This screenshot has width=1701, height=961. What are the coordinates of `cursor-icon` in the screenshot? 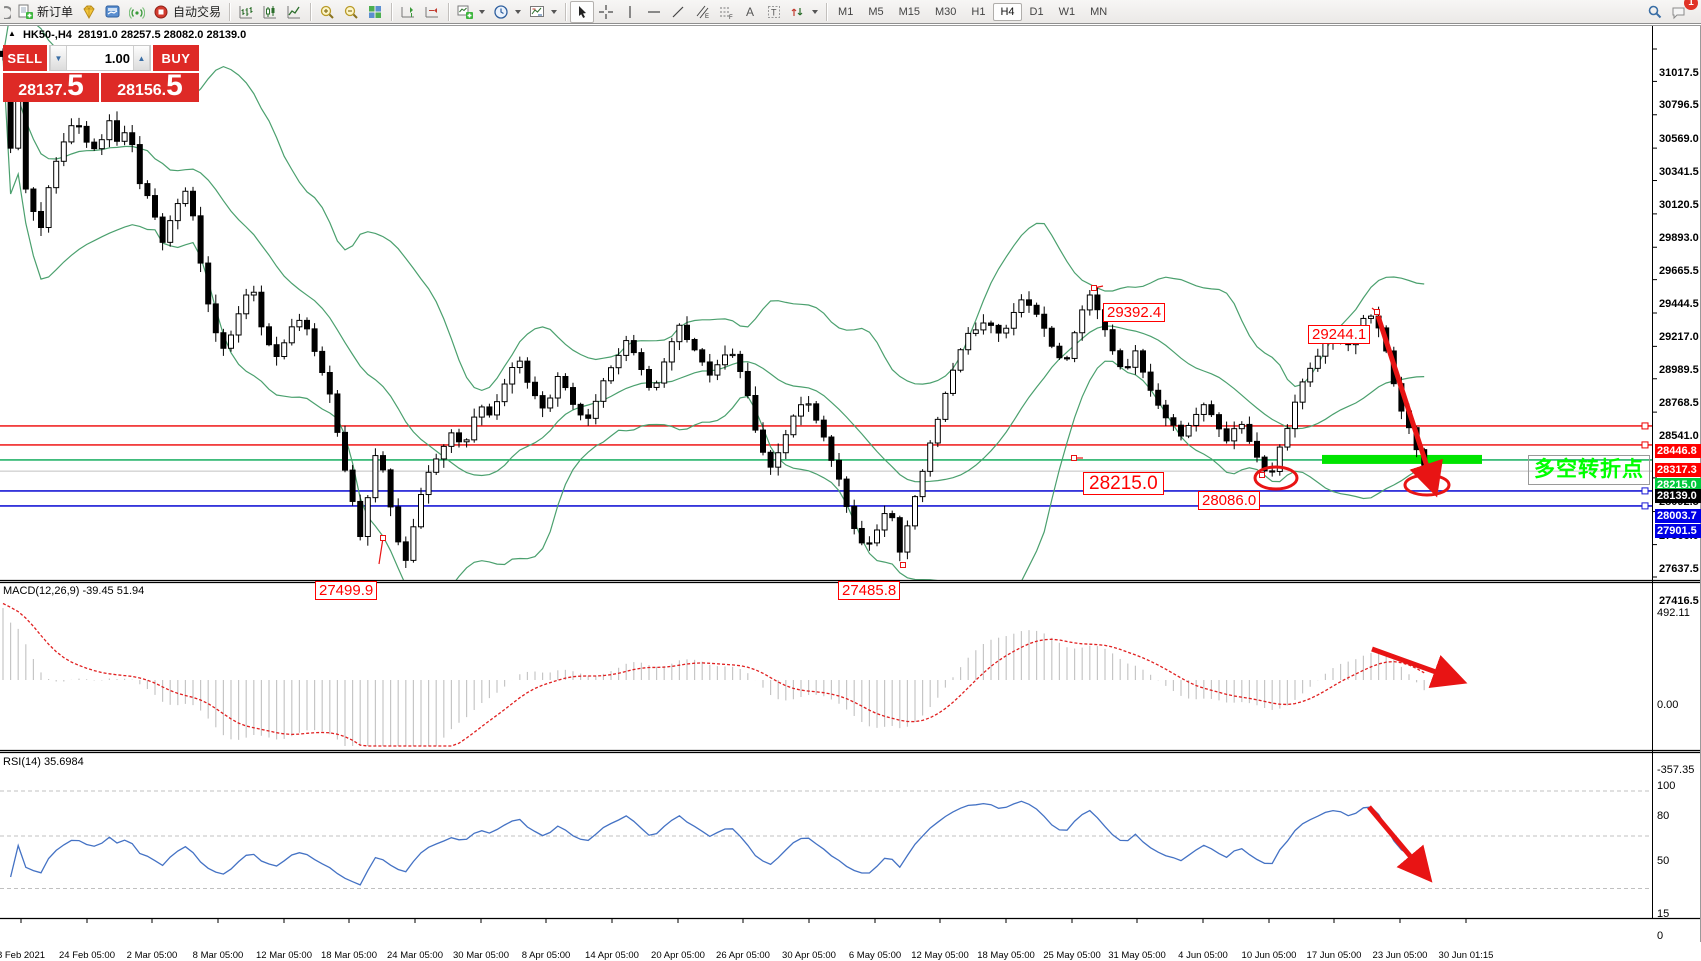 It's located at (583, 11).